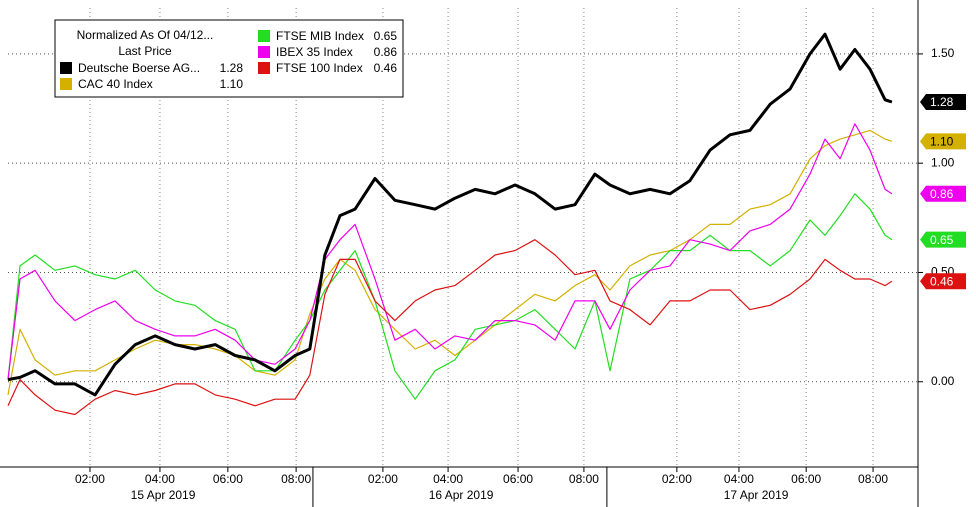 Image resolution: width=976 pixels, height=507 pixels. I want to click on last-value-label: 1.10, so click(942, 142).